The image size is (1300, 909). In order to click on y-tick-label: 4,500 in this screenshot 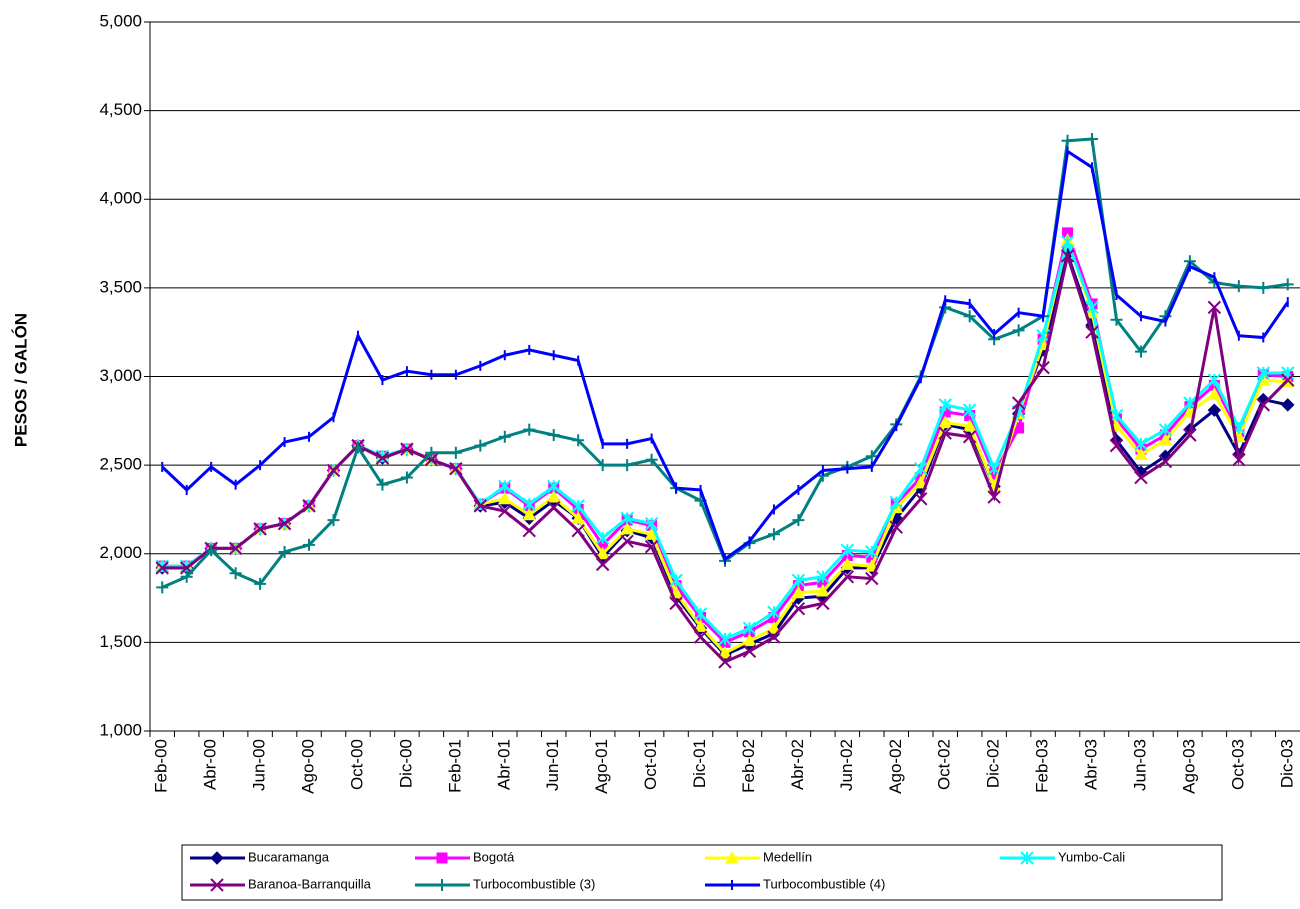, I will do `click(120, 109)`.